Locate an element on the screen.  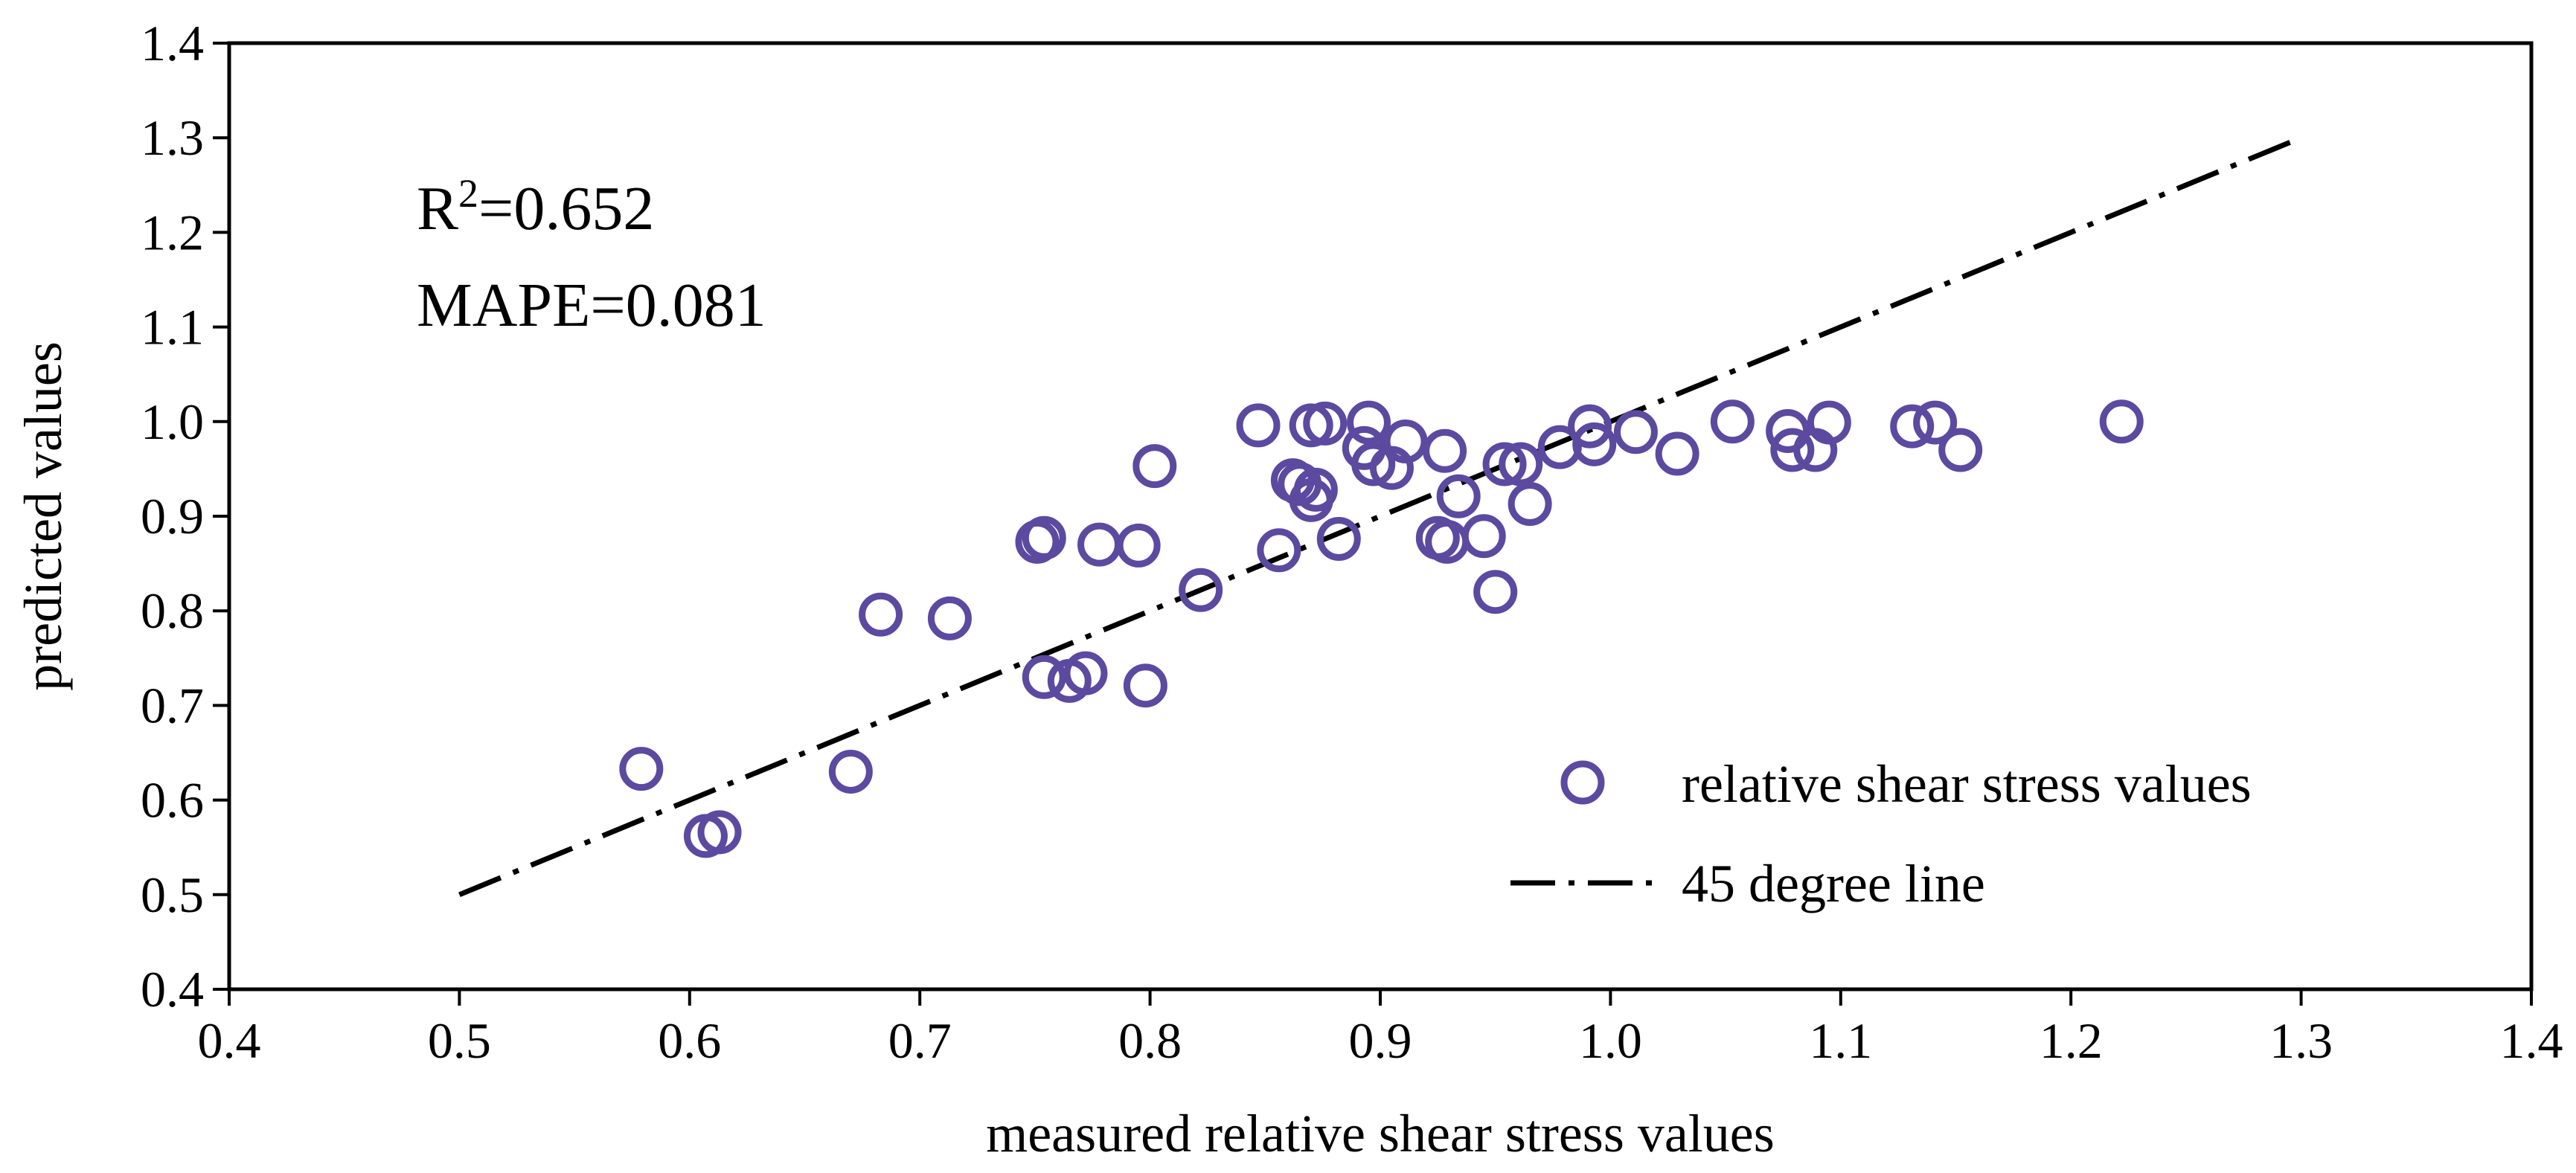
x-tick-label: 0.6 is located at coordinates (689, 1041).